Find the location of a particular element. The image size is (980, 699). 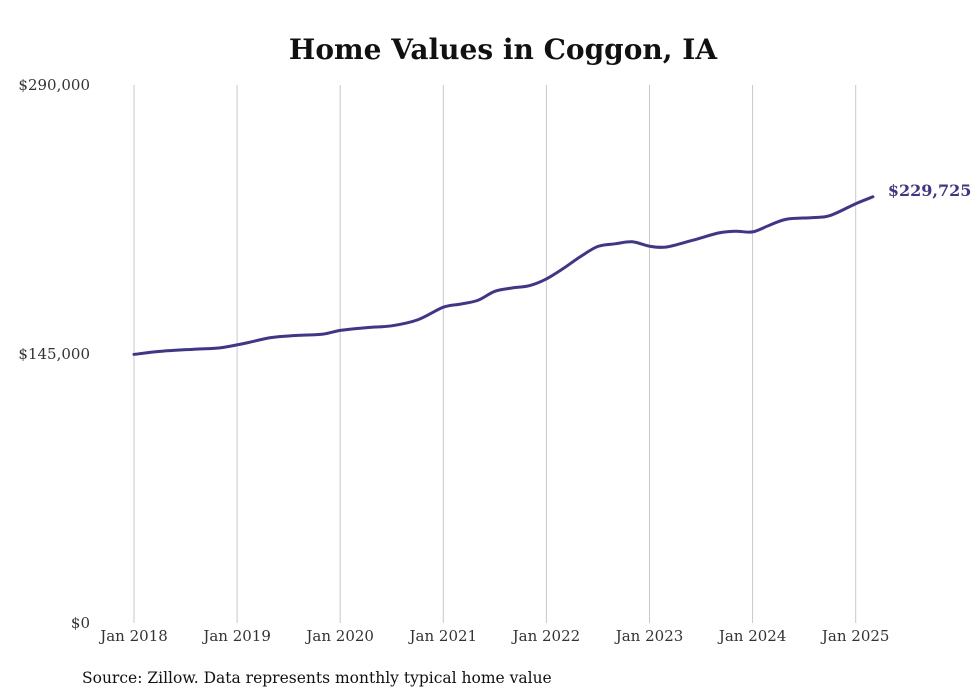

y-tick-label: $290,000 is located at coordinates (54, 85).